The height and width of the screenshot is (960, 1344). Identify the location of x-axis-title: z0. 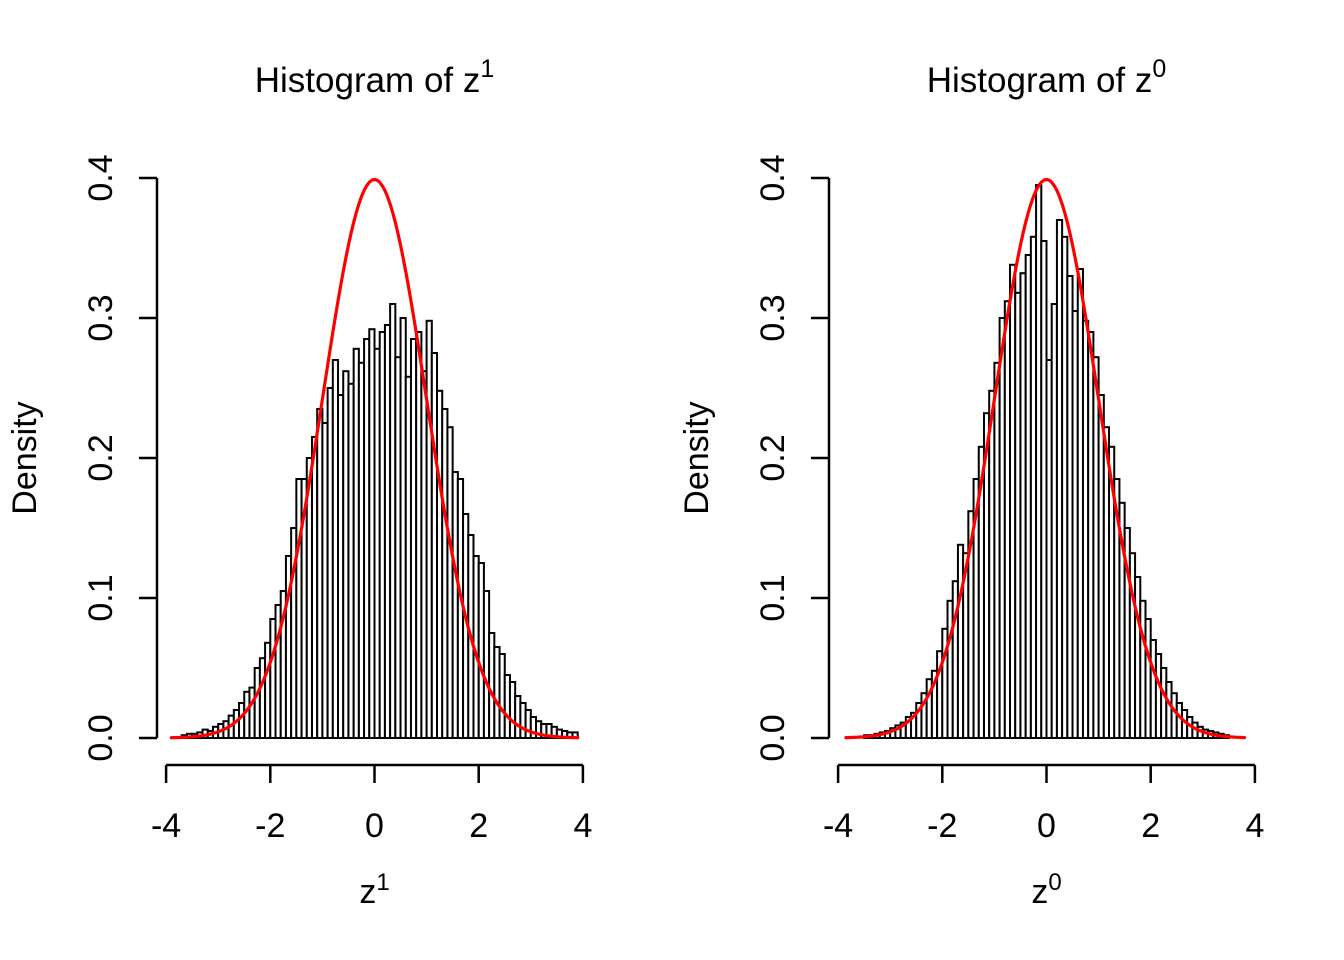
(1046, 890).